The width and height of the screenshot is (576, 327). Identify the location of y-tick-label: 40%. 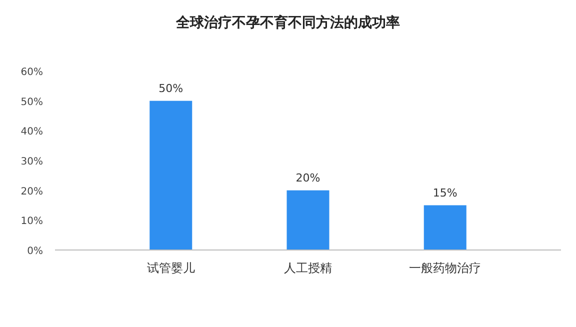
(31, 132).